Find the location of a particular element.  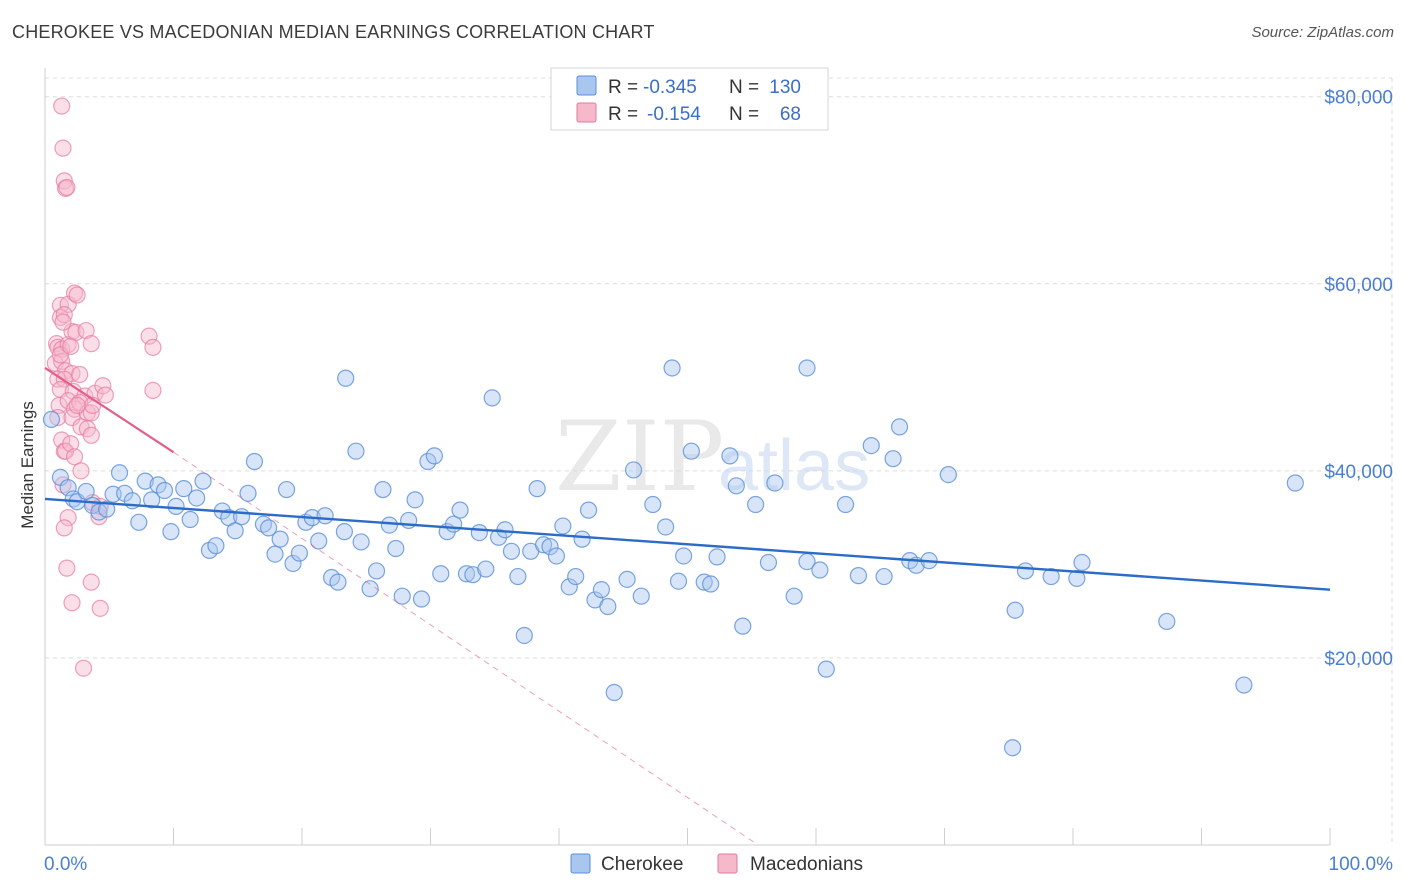

legend-frame is located at coordinates (689, 99).